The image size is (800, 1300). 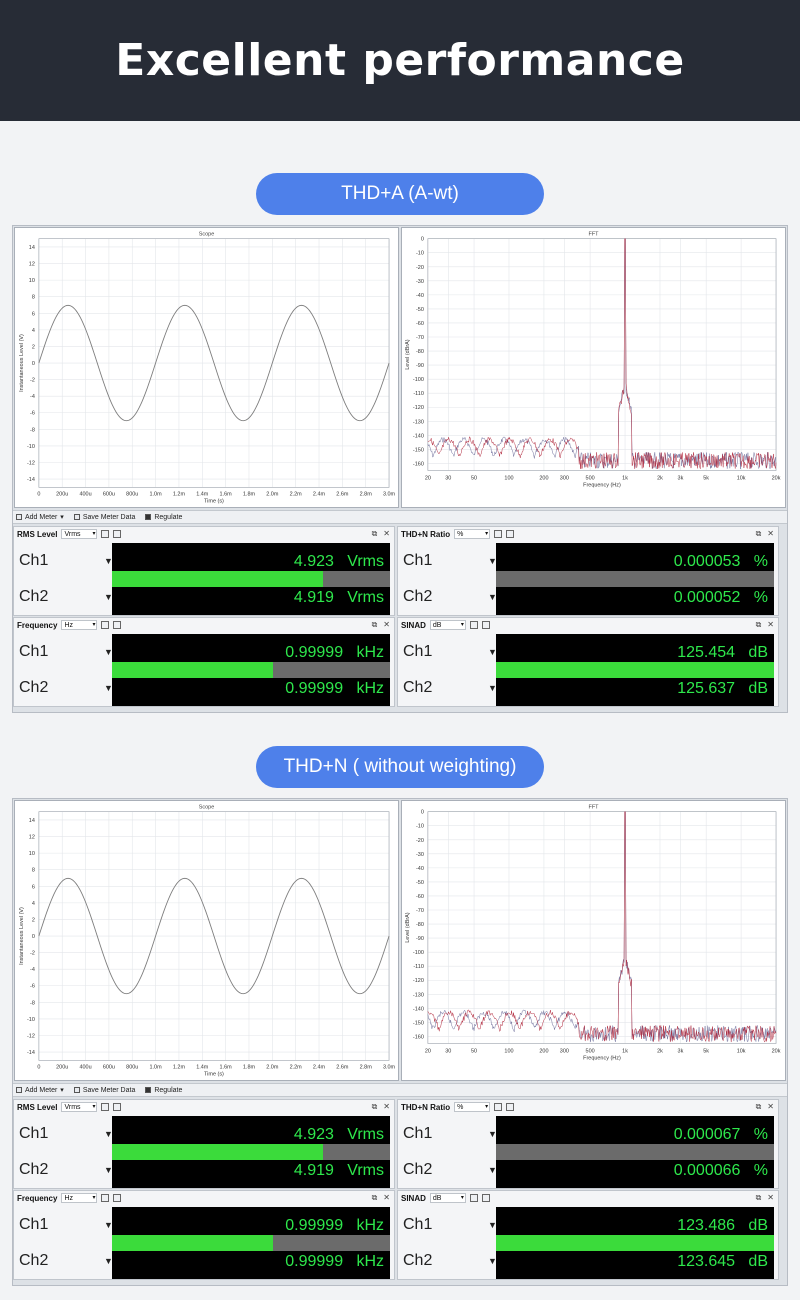 I want to click on y-tick-label: -100, so click(x=418, y=953).